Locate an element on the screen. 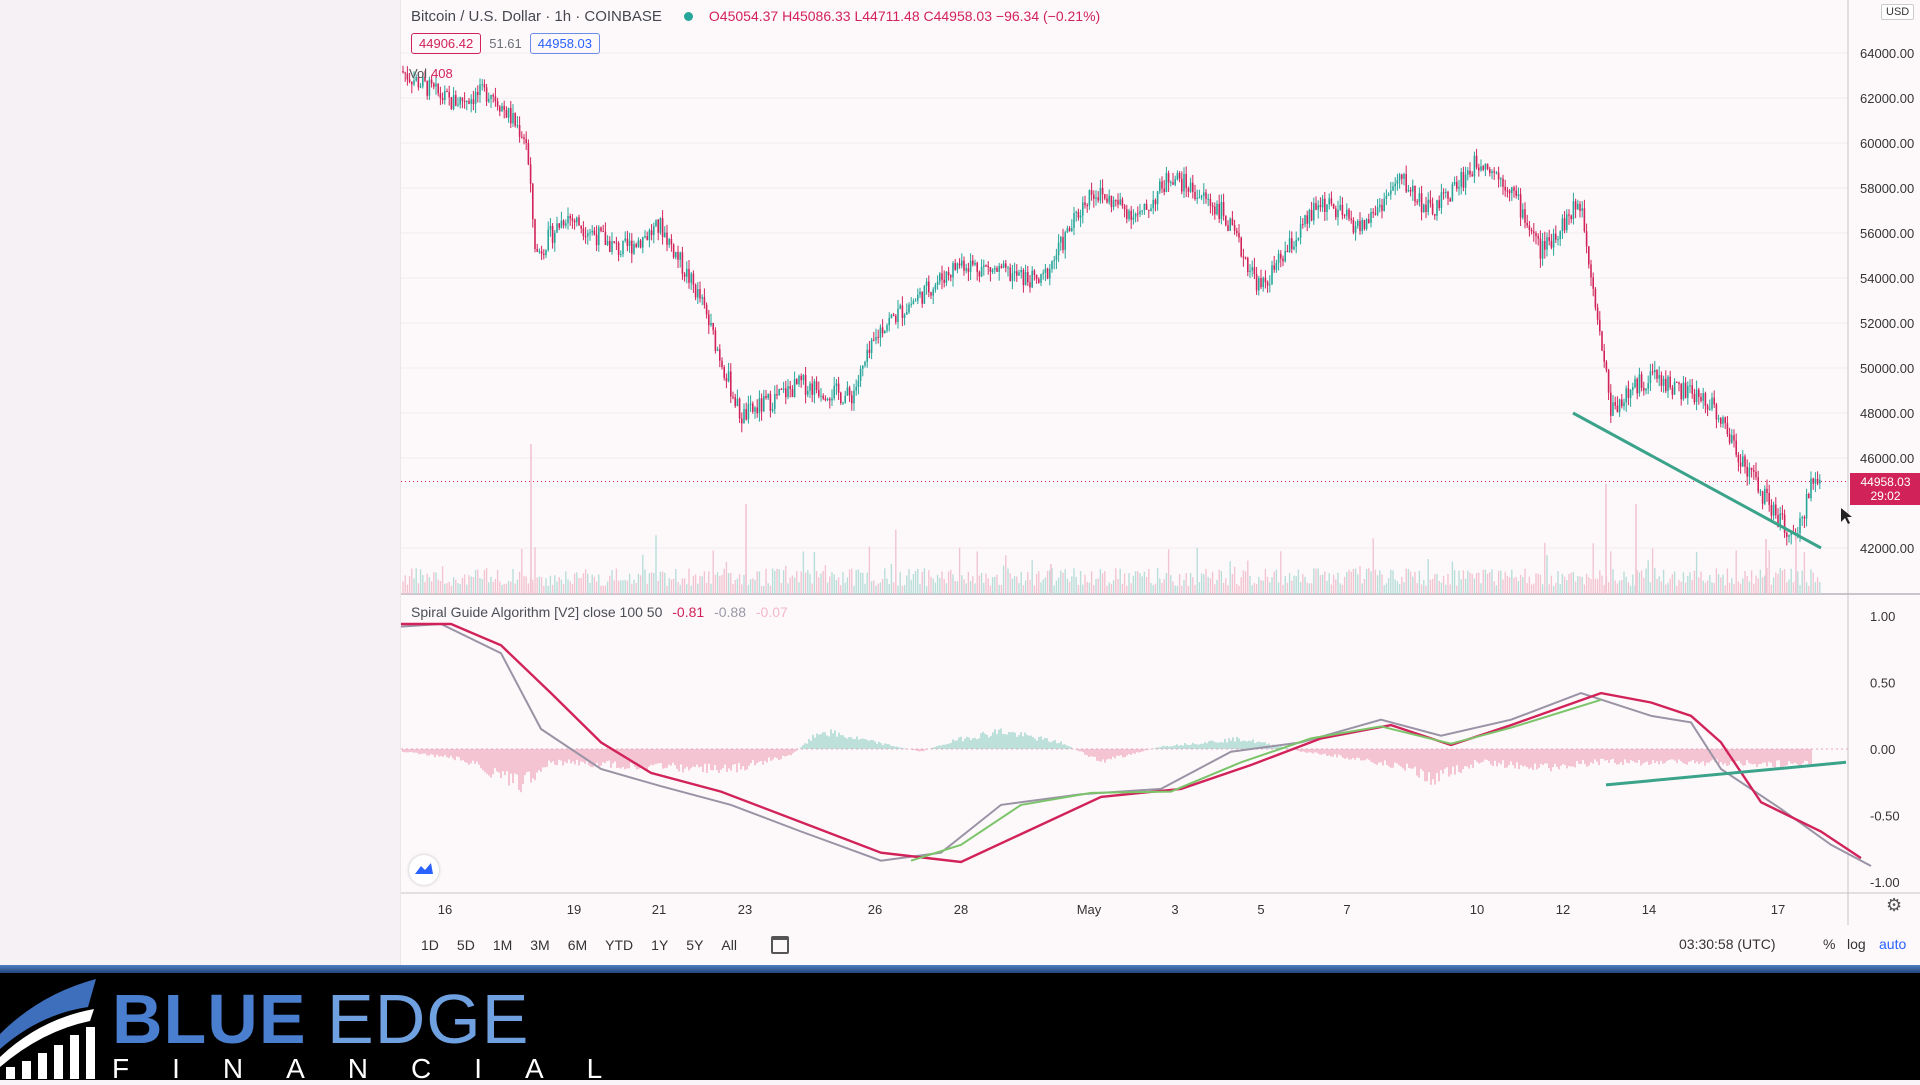 The width and height of the screenshot is (1920, 1085). percent-toggle: % is located at coordinates (1829, 944).